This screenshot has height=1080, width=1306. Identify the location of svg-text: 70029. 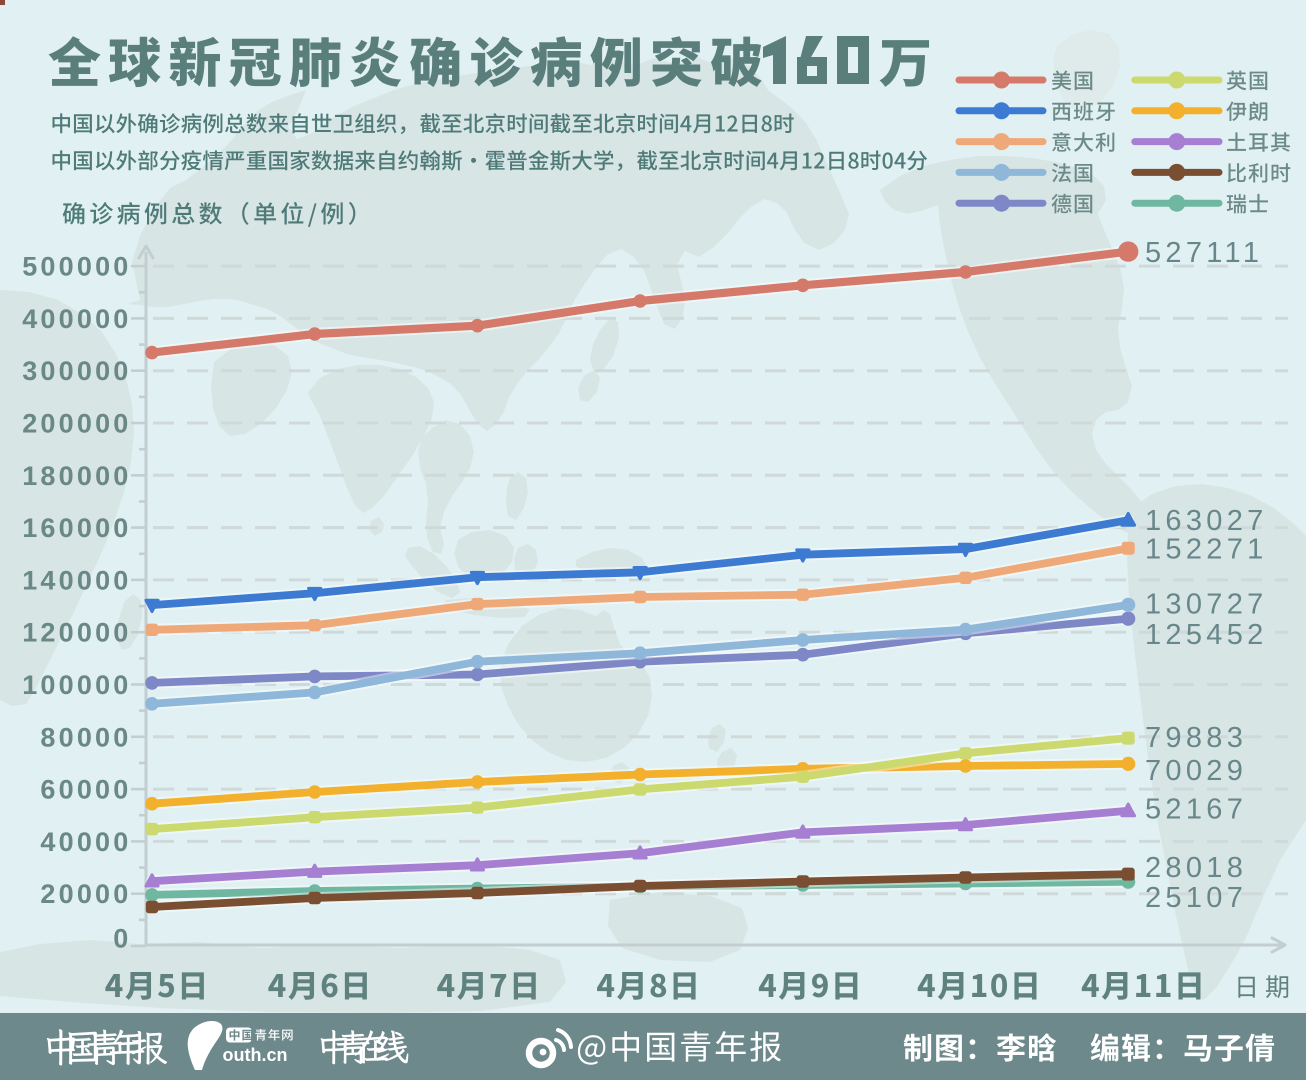
(1196, 771).